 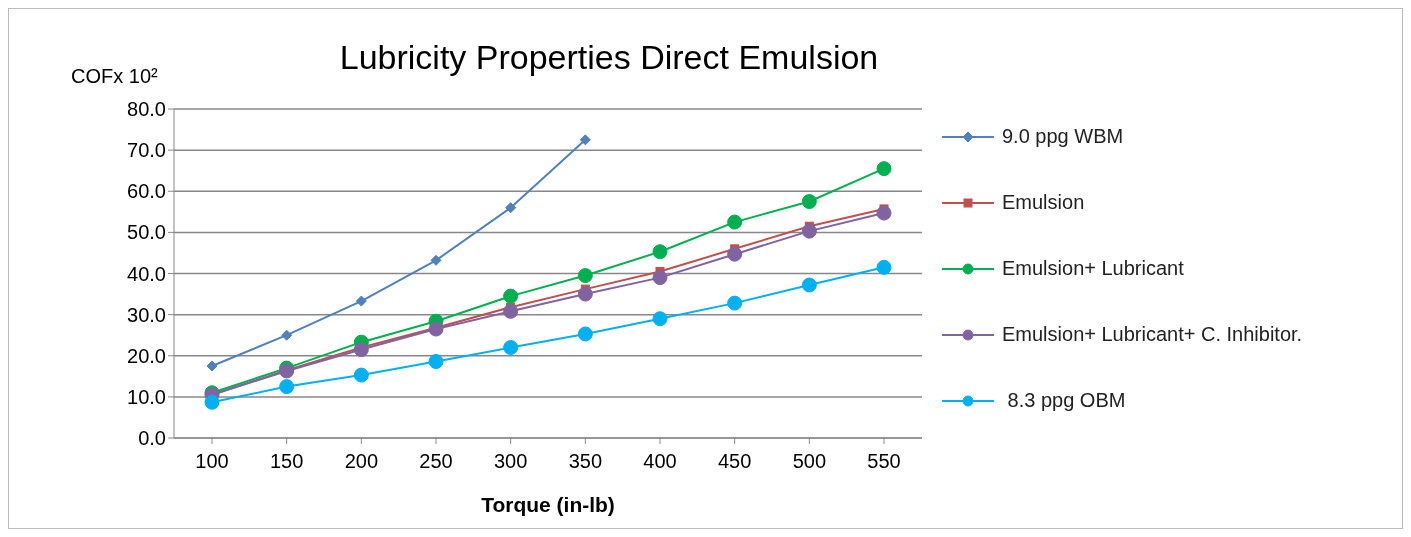 I want to click on y-tick-label: 10.0, so click(x=146, y=396).